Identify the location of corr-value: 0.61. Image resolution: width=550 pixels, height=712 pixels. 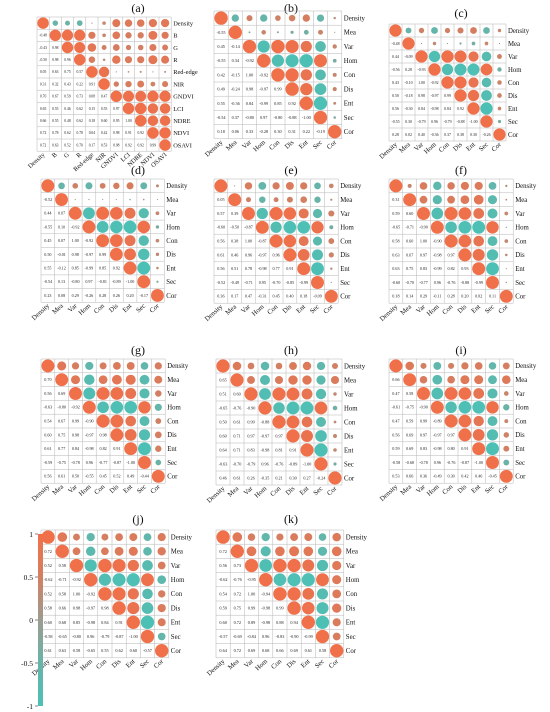
(220, 254).